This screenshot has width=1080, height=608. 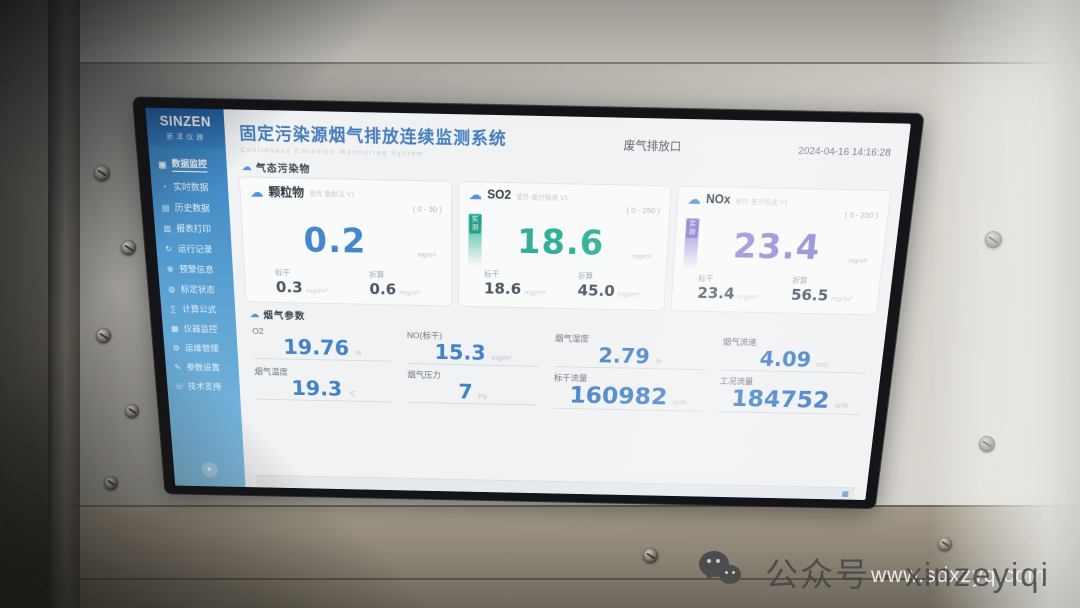 I want to click on measured-value: 0.2, so click(x=334, y=240).